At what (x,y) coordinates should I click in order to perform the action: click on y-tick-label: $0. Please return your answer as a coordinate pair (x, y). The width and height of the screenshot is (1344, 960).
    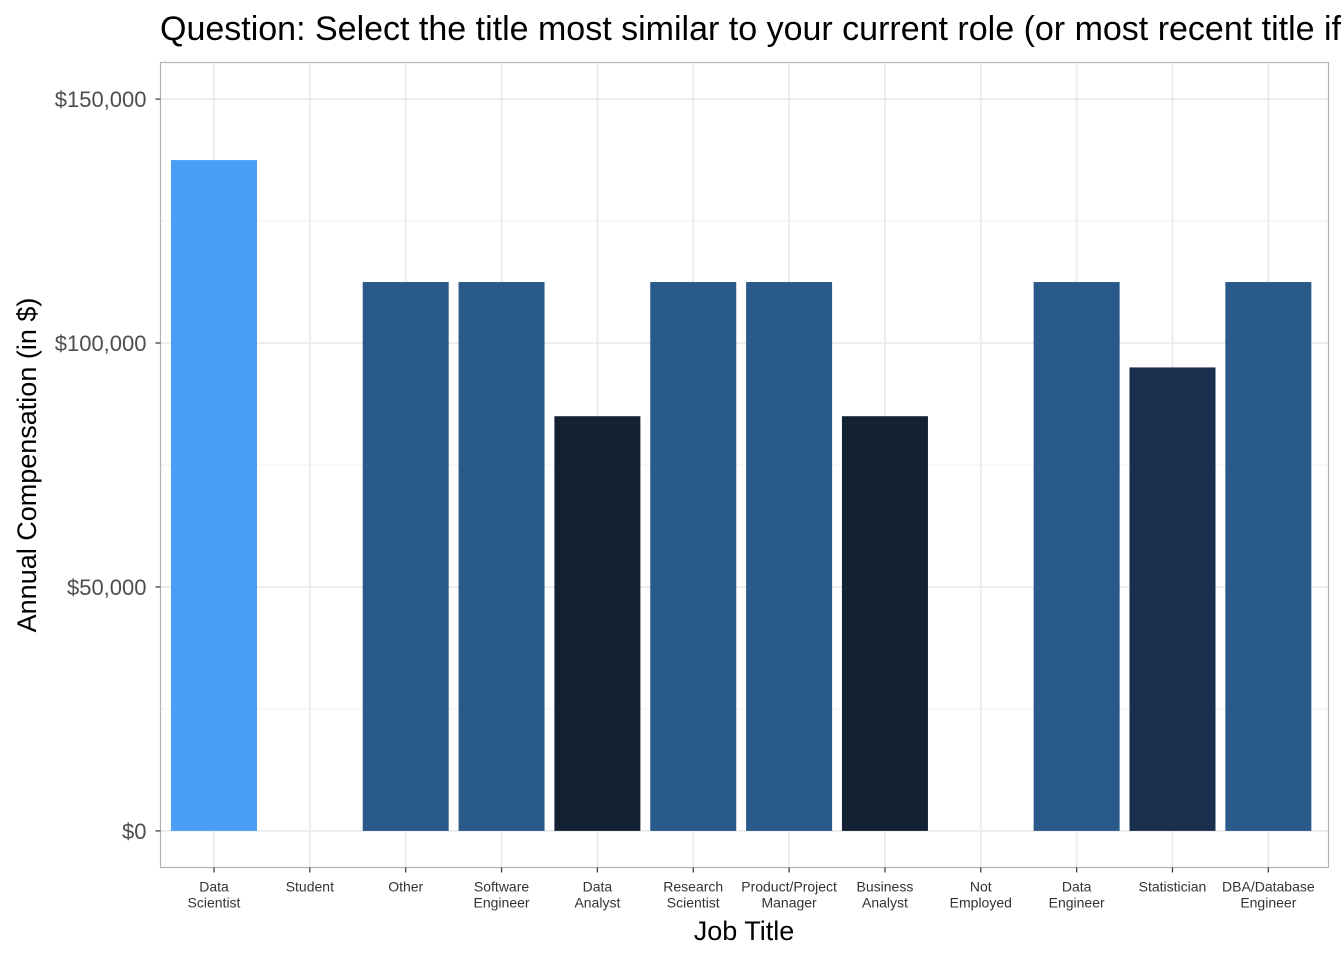
    Looking at the image, I should click on (134, 831).